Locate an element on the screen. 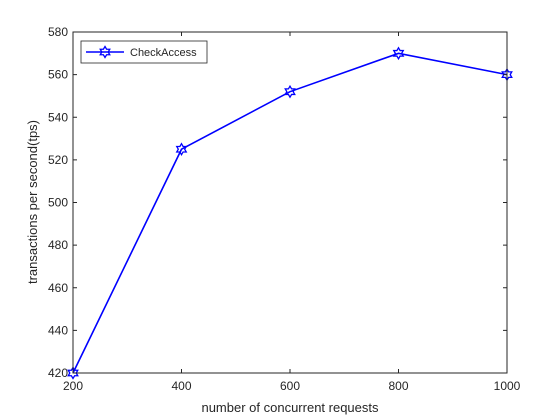 Image resolution: width=560 pixels, height=420 pixels. y-tick-label: 560 is located at coordinates (58, 75).